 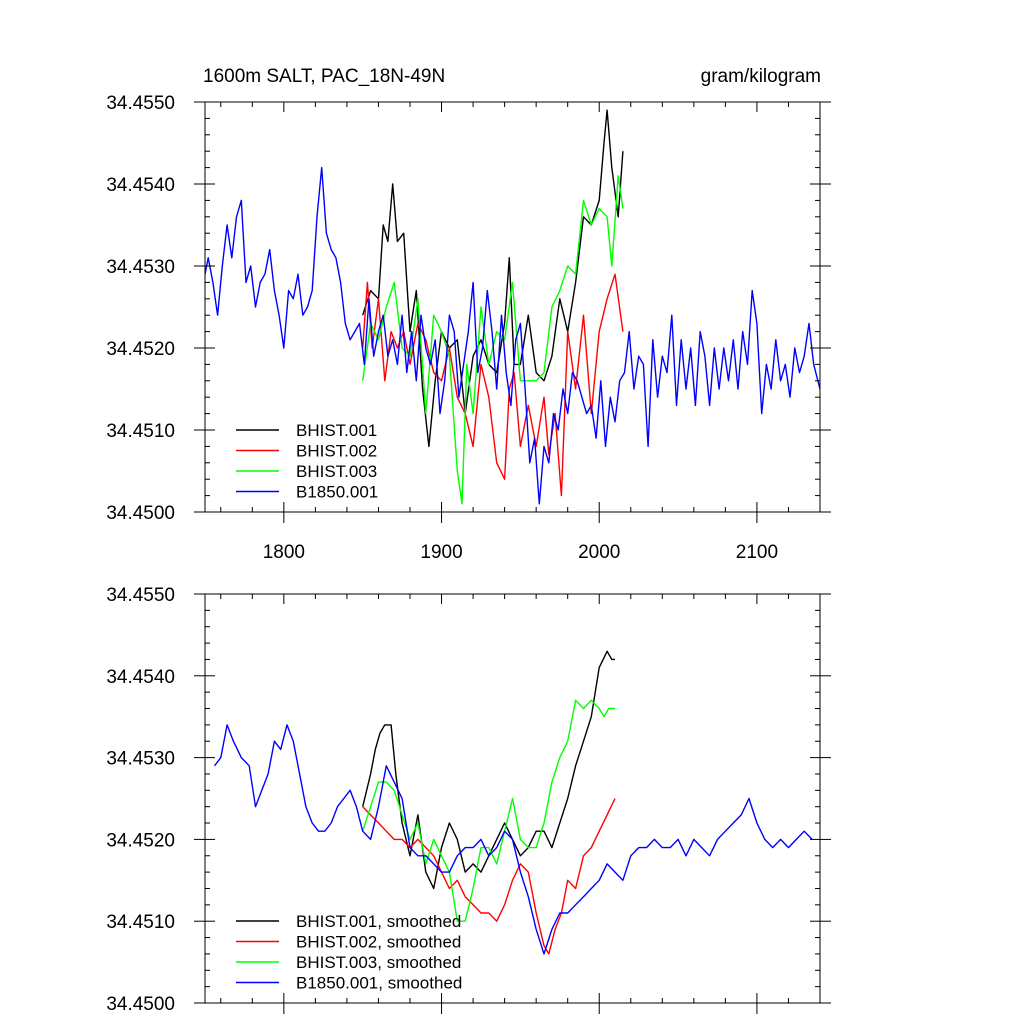 What do you see at coordinates (441, 552) in the screenshot?
I see `x-tick-label: 1900` at bounding box center [441, 552].